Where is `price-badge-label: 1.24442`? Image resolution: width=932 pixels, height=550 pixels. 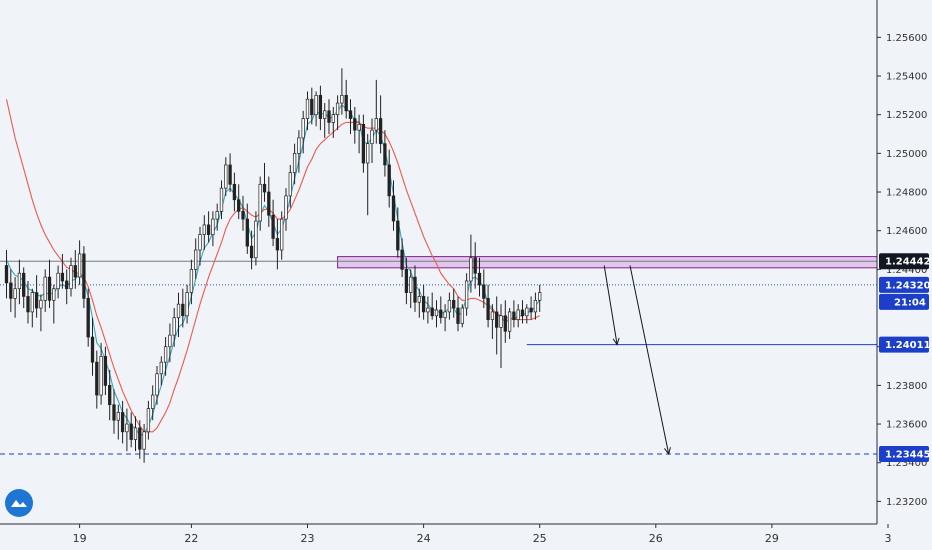 price-badge-label: 1.24442 is located at coordinates (908, 262).